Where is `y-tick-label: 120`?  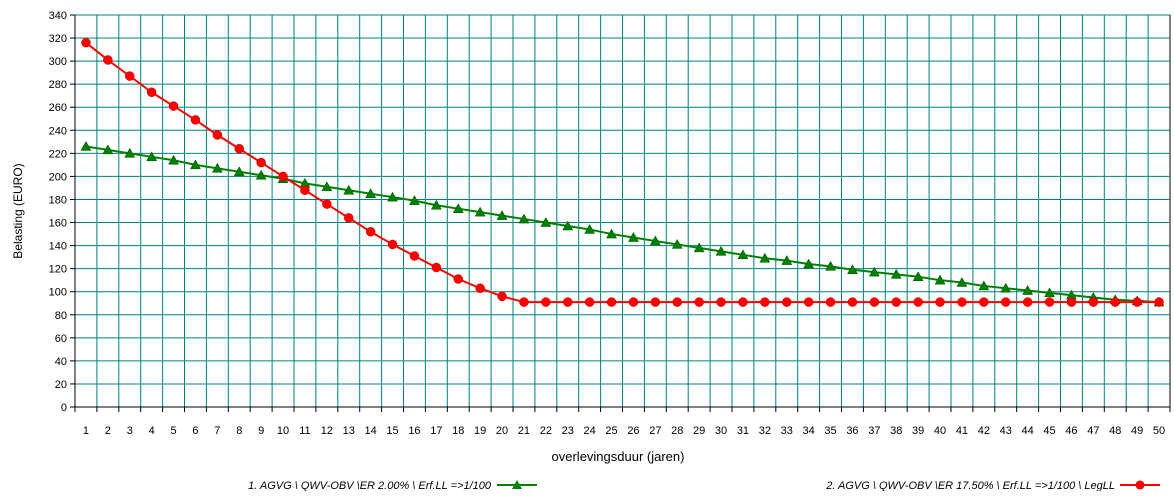
y-tick-label: 120 is located at coordinates (58, 270).